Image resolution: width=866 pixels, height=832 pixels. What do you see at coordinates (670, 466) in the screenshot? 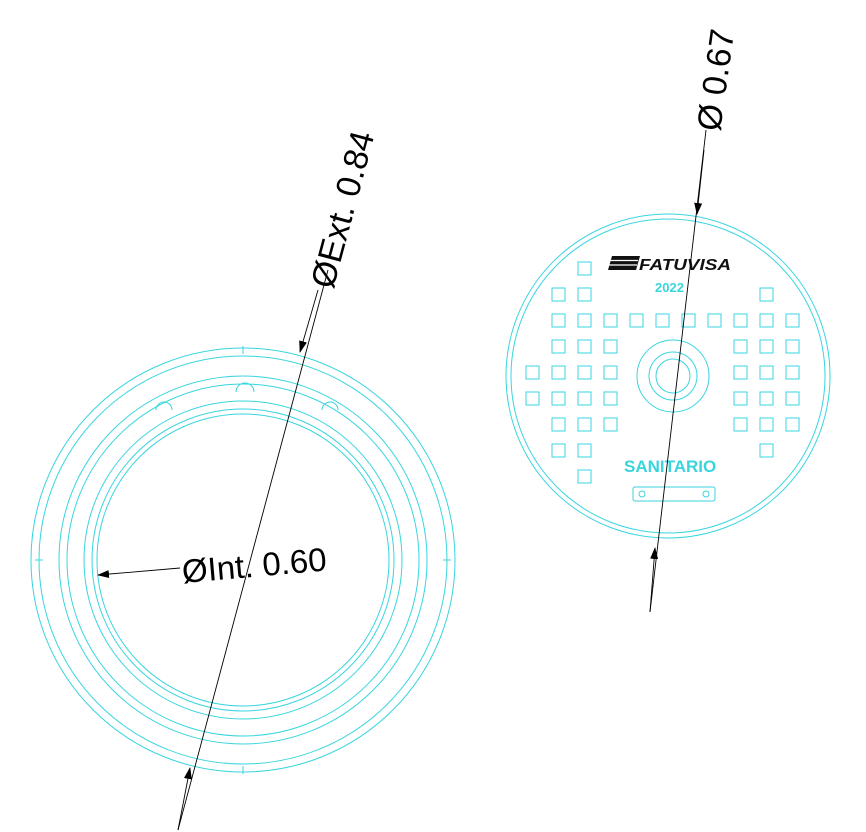
I see `cover-label: SANITARIO` at bounding box center [670, 466].